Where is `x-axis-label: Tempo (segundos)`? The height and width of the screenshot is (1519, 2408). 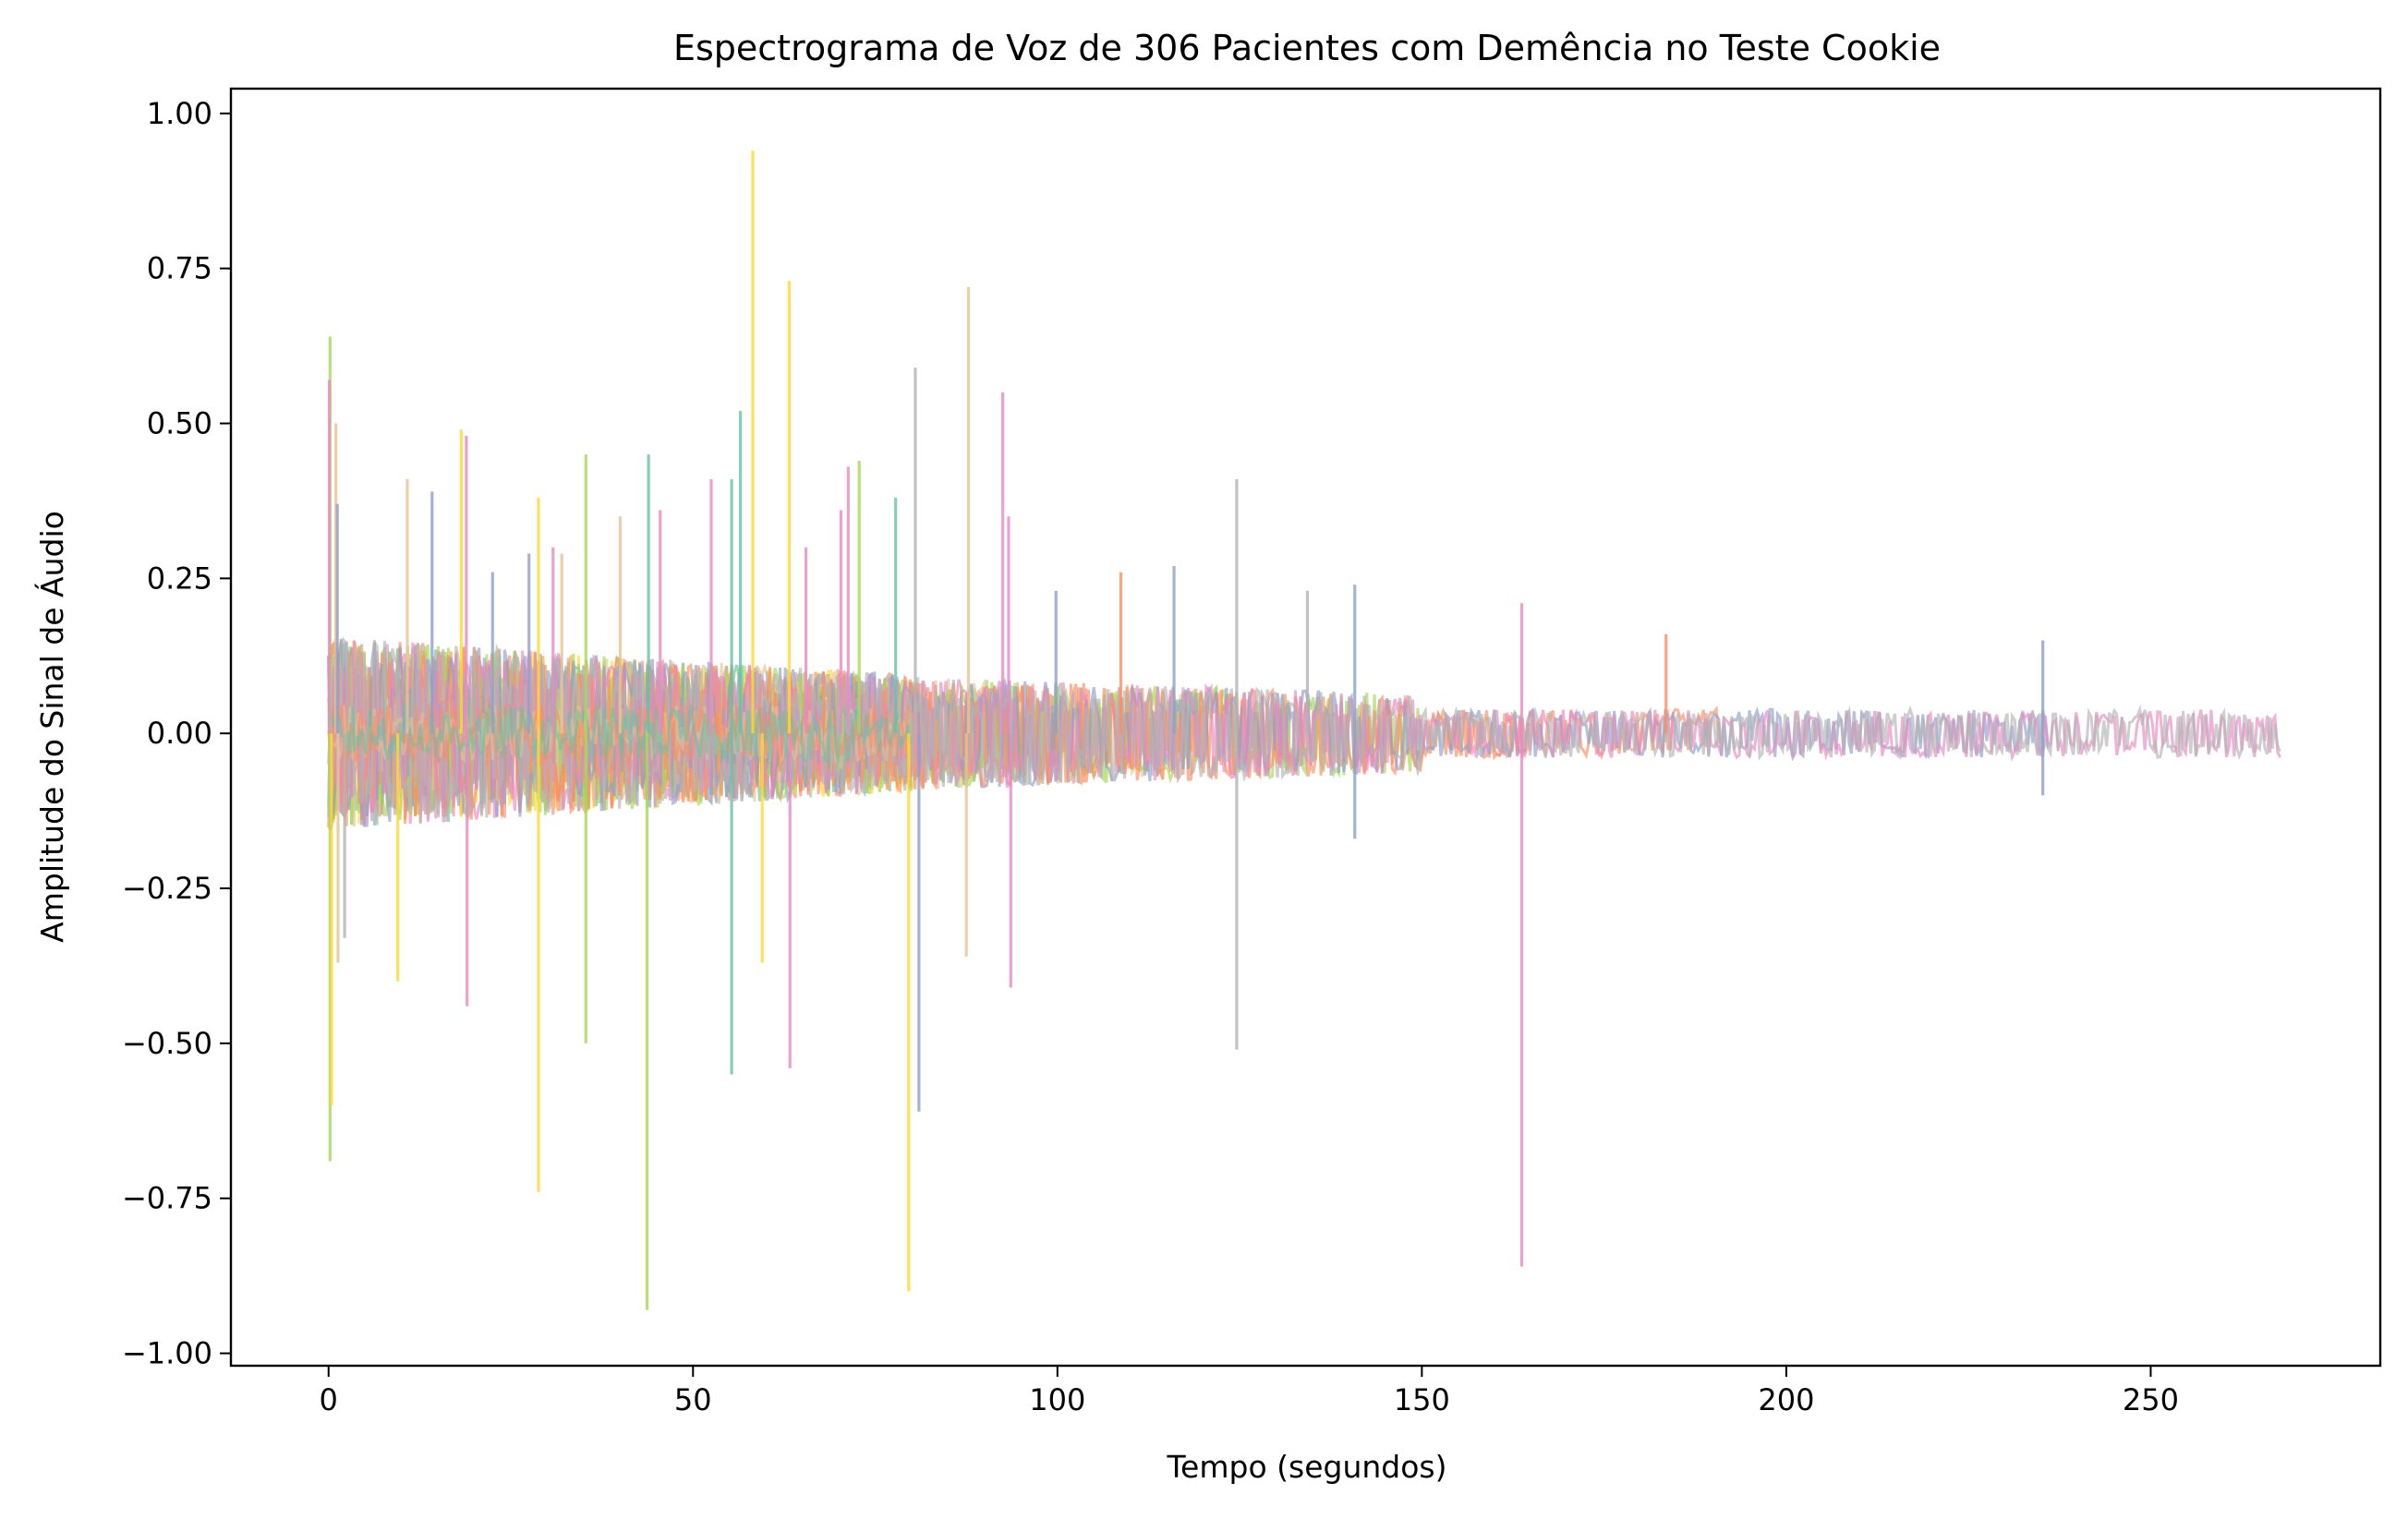
x-axis-label: Tempo (segundos) is located at coordinates (1307, 1467).